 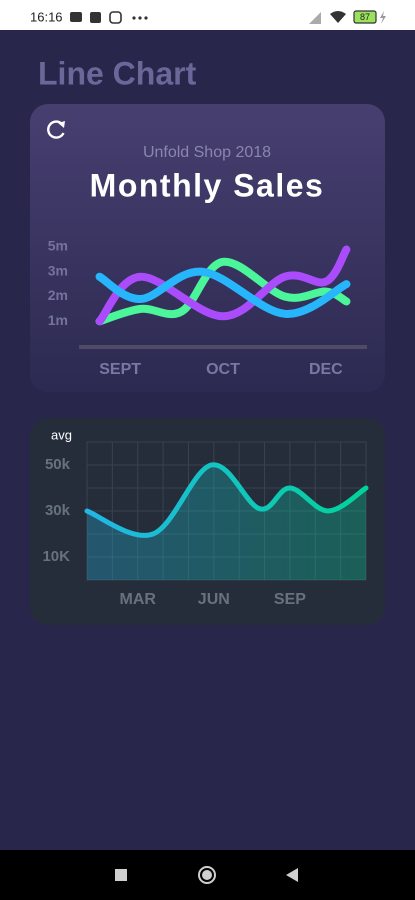 I want to click on page-title: Line Chart, so click(x=117, y=73).